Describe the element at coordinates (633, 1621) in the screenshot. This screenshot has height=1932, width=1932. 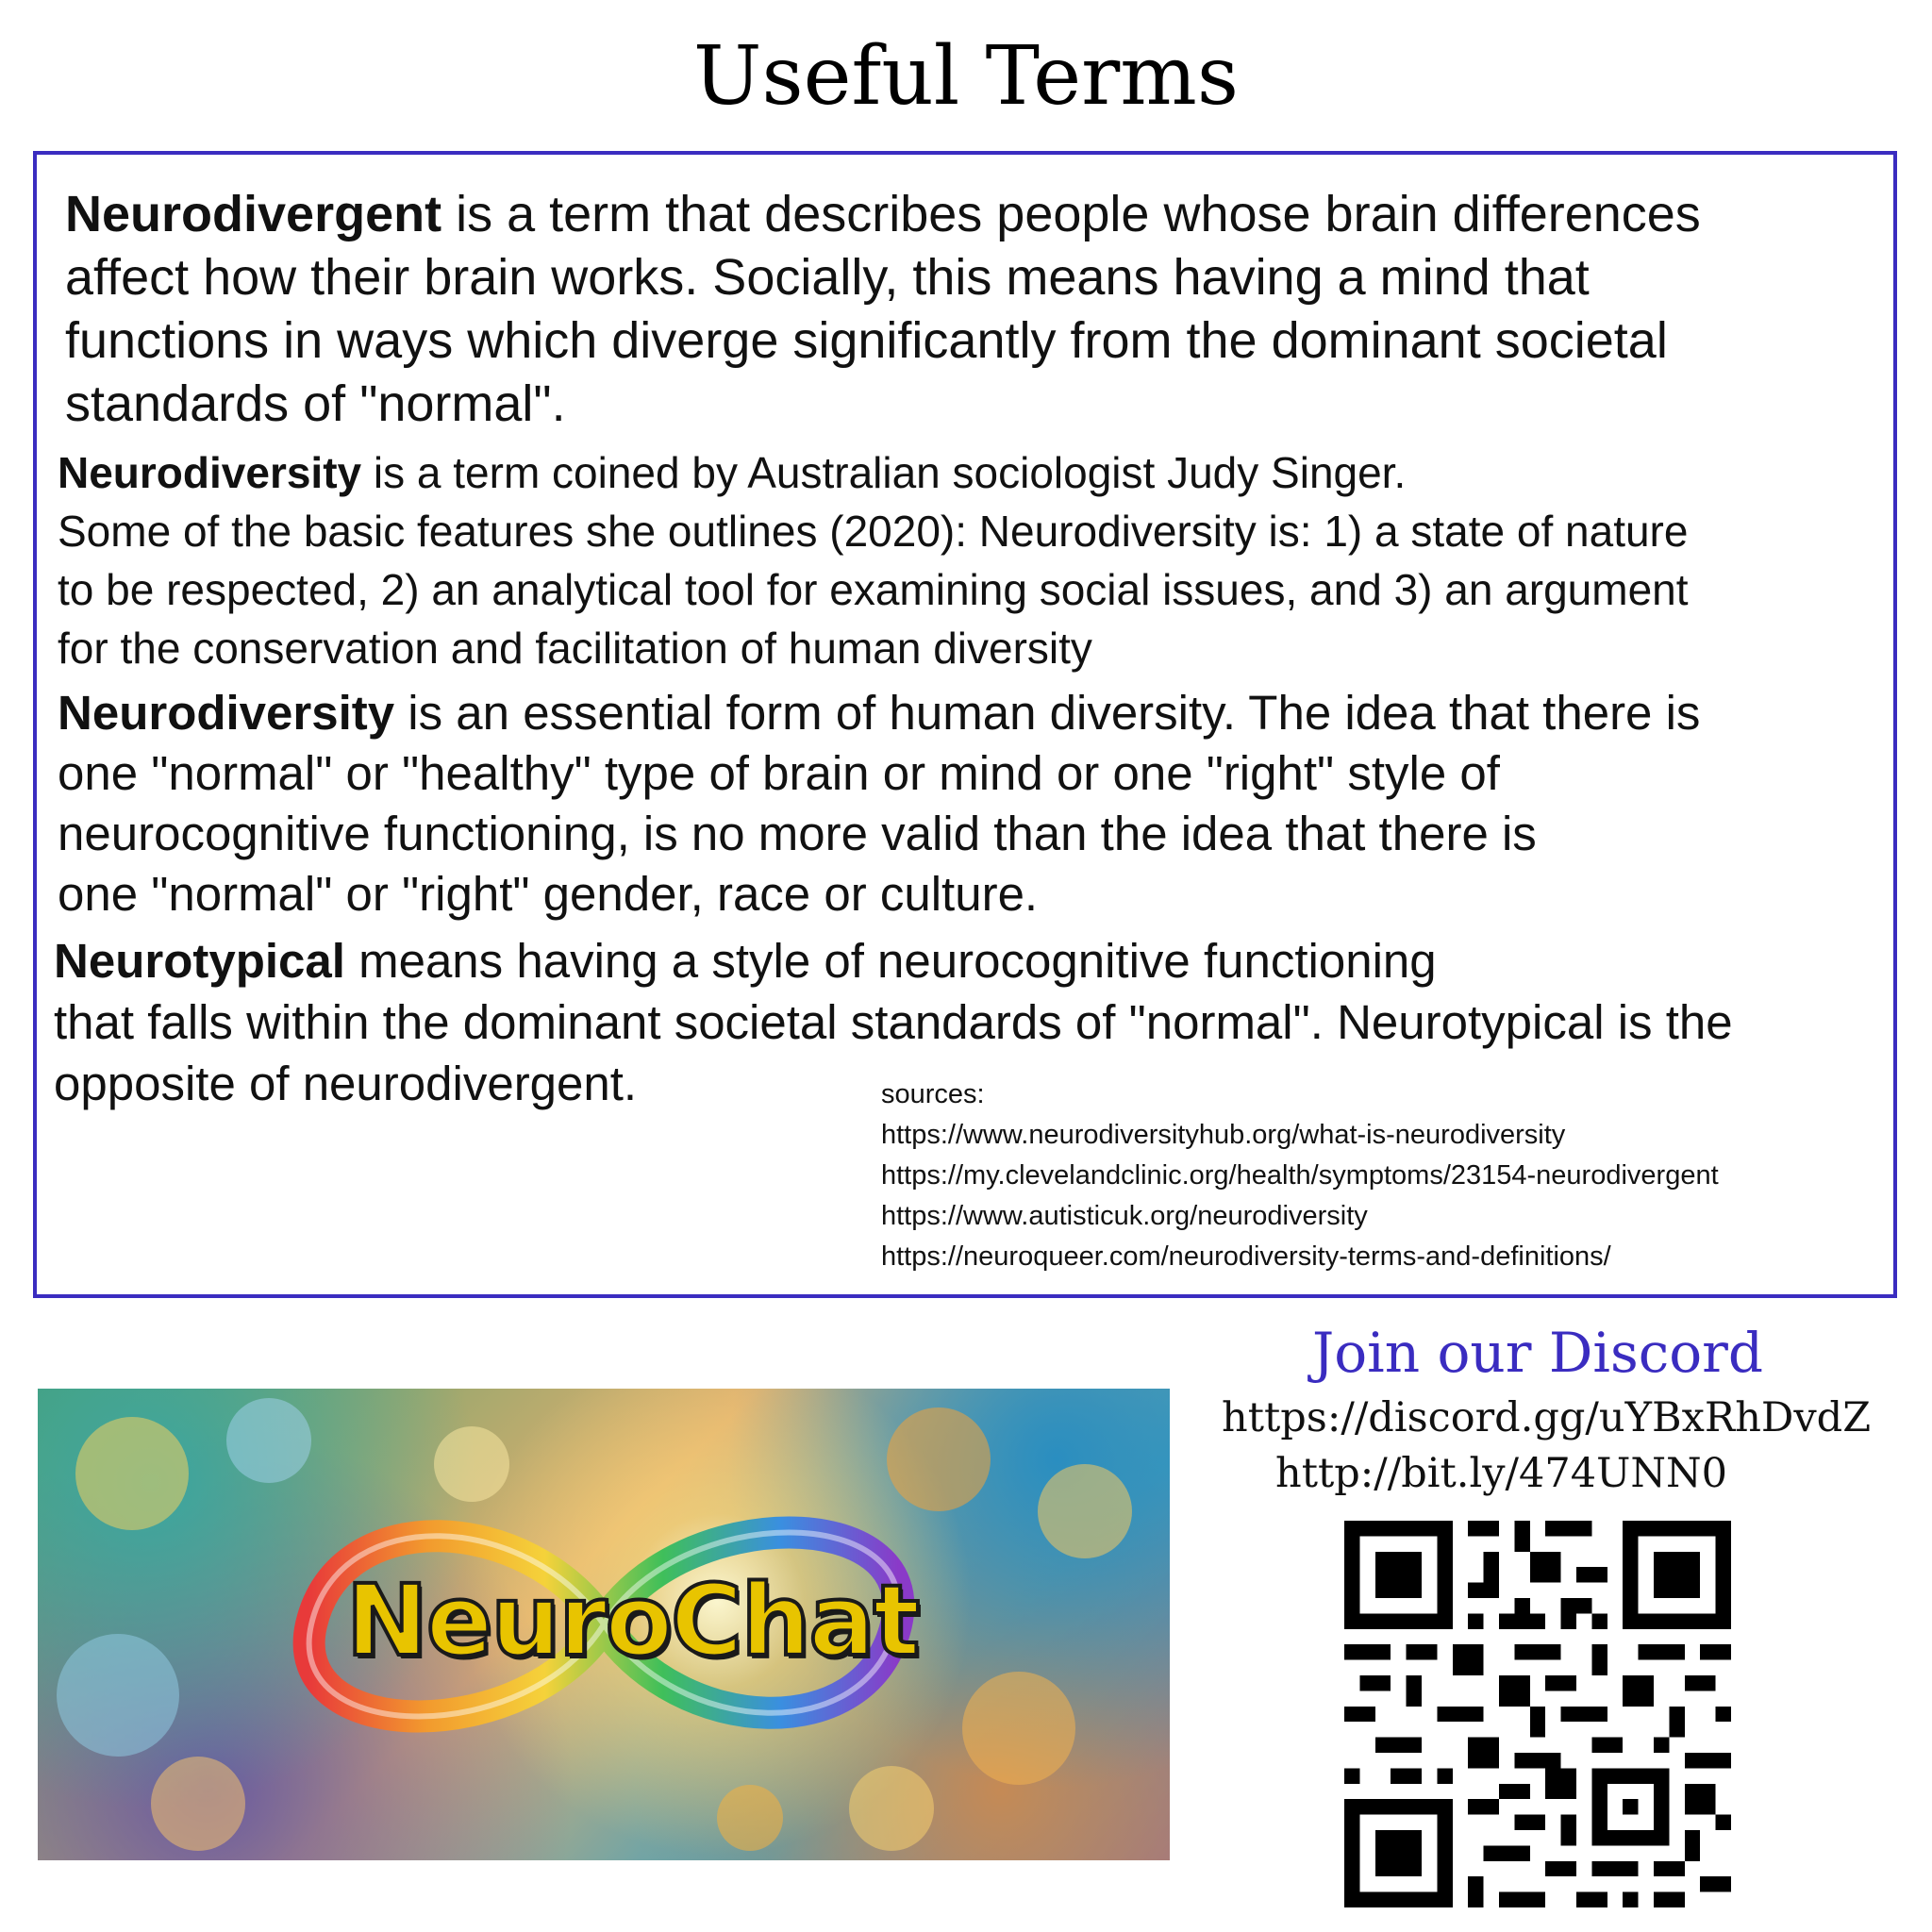
I see `neurochat-logo-text: NeuroChat` at that location.